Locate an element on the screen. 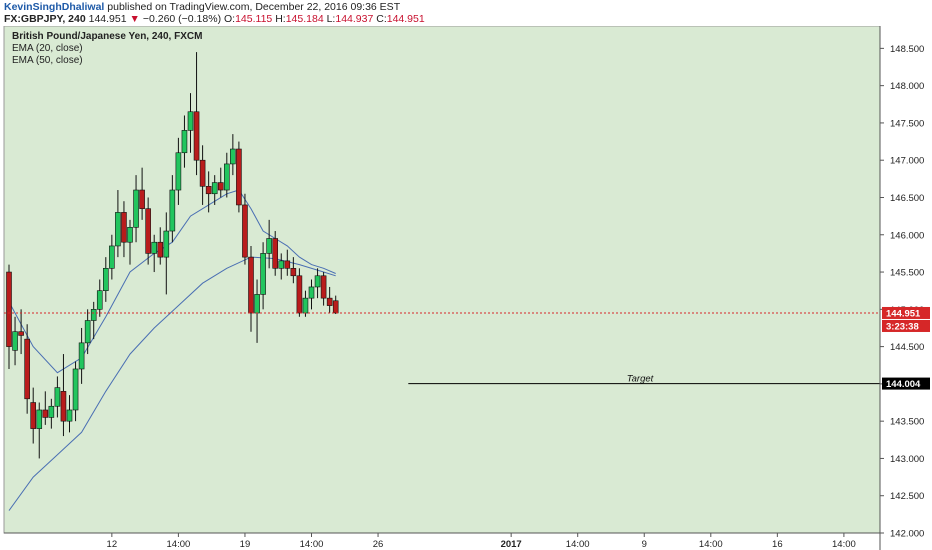 This screenshot has width=932, height=550. legend-title: British Pound/Japanese Yen, 240, FXCM is located at coordinates (107, 36).